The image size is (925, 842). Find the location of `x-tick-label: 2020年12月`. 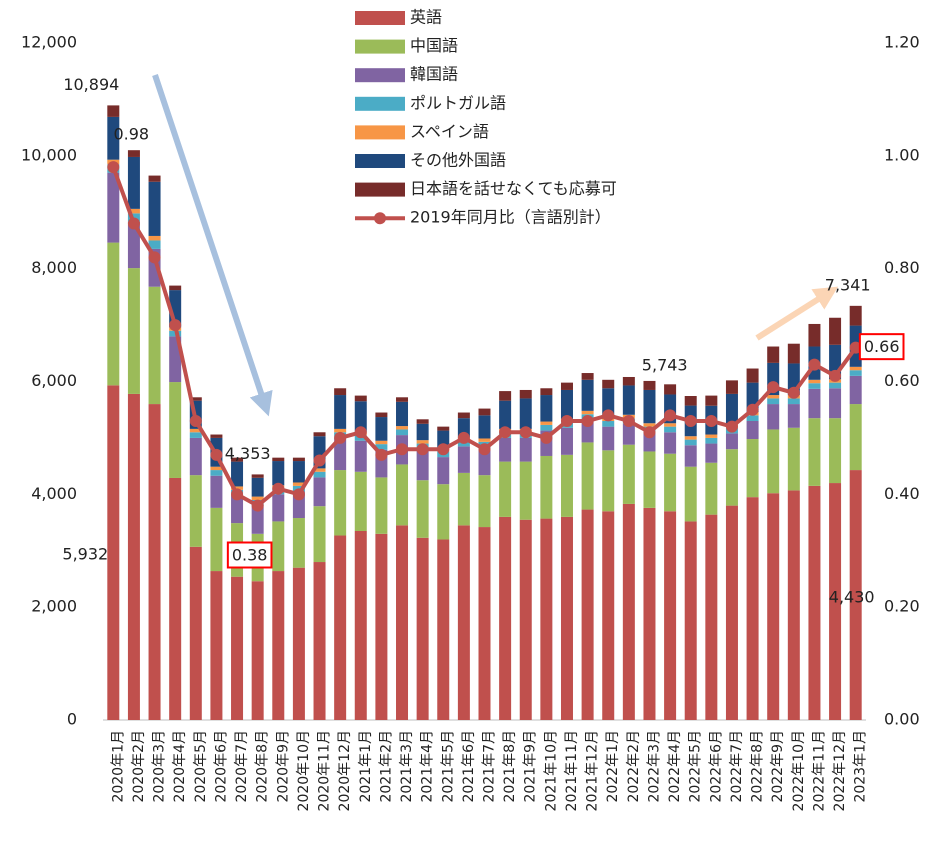

x-tick-label: 2020年12月 is located at coordinates (345, 770).